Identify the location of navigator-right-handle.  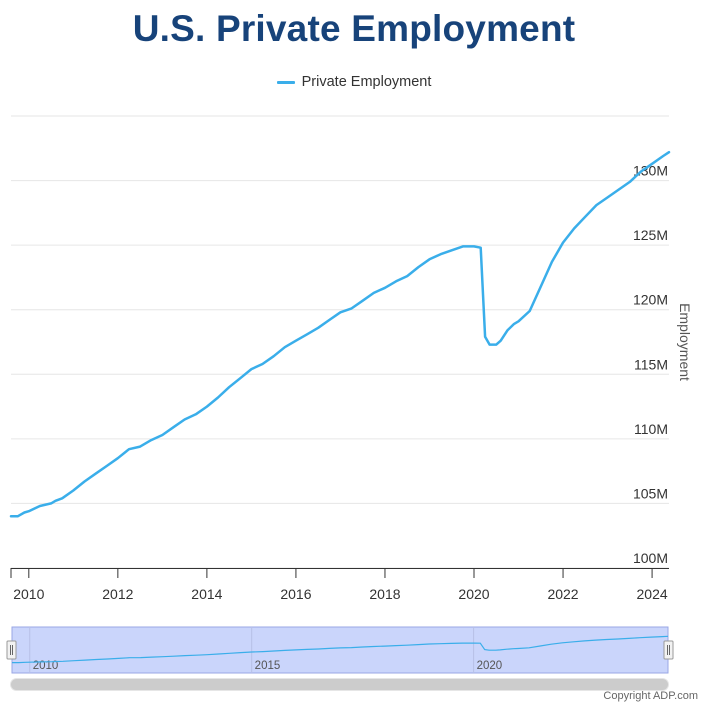
(668, 650).